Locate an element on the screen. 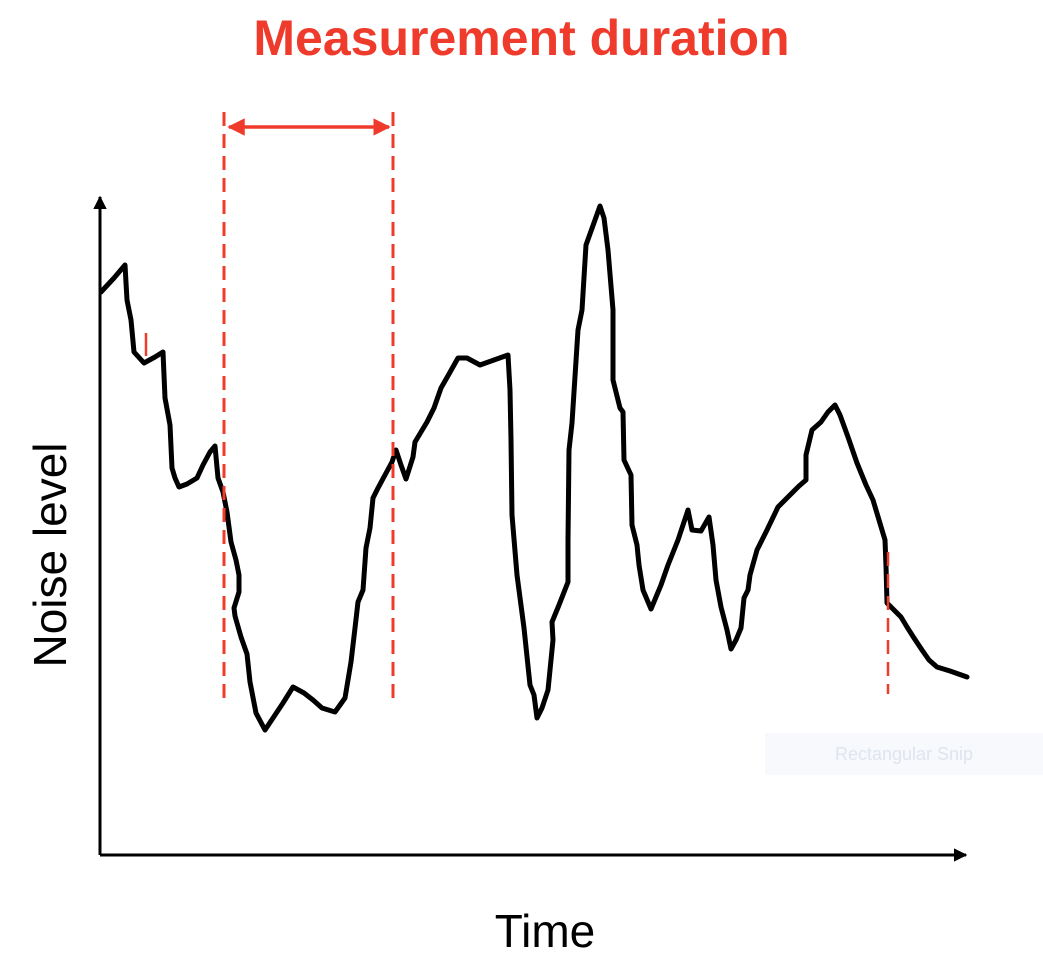 Image resolution: width=1043 pixels, height=958 pixels. snip-tooltip: Rectangular Snip is located at coordinates (904, 754).